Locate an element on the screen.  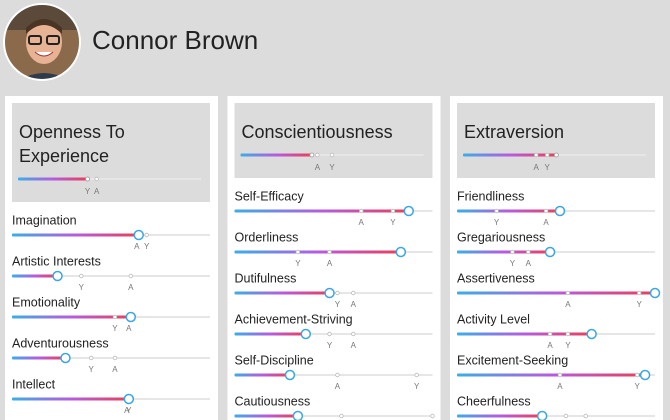
facet-name: Imagination is located at coordinates (44, 220).